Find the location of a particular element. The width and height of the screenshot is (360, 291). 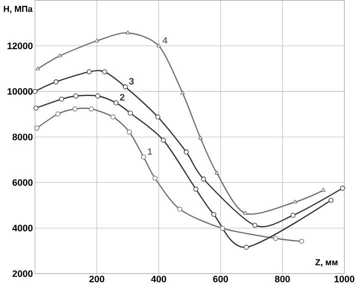

x-tick-label: 200 is located at coordinates (96, 279).